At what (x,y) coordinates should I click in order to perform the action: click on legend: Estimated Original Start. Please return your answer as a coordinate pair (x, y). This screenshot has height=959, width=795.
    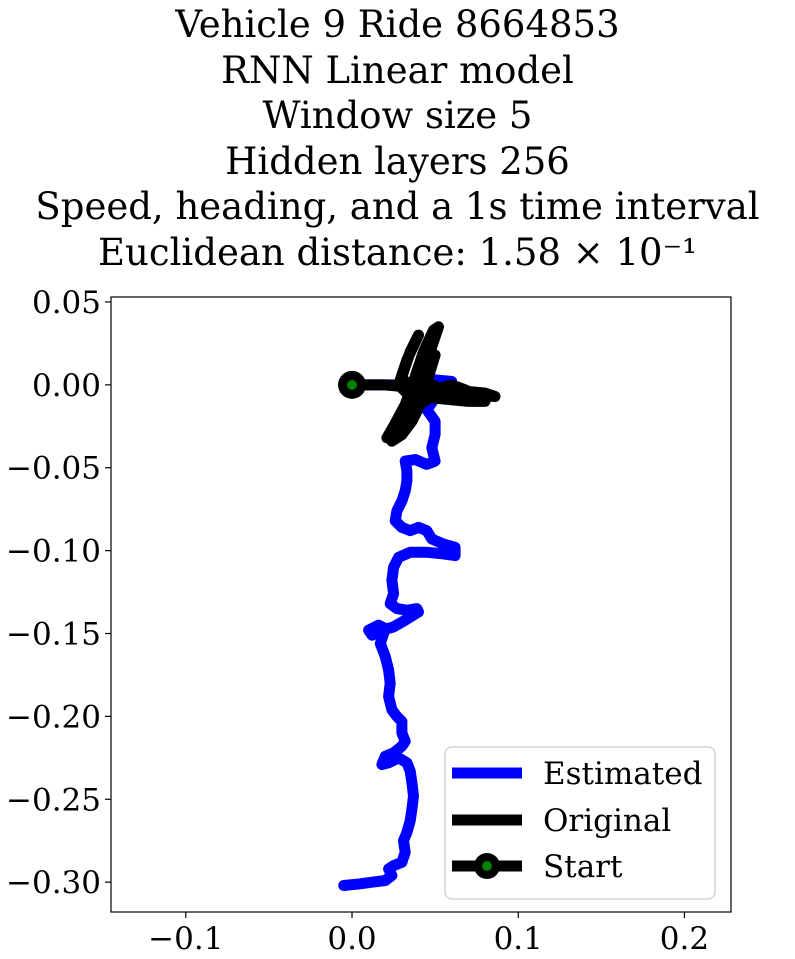
    Looking at the image, I should click on (580, 823).